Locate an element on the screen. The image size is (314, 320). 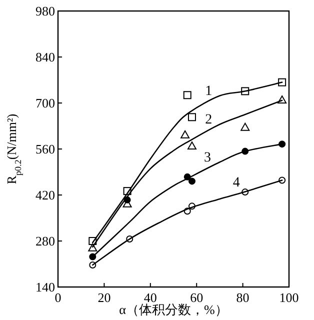
x-tick-label: 0 is located at coordinates (58, 297).